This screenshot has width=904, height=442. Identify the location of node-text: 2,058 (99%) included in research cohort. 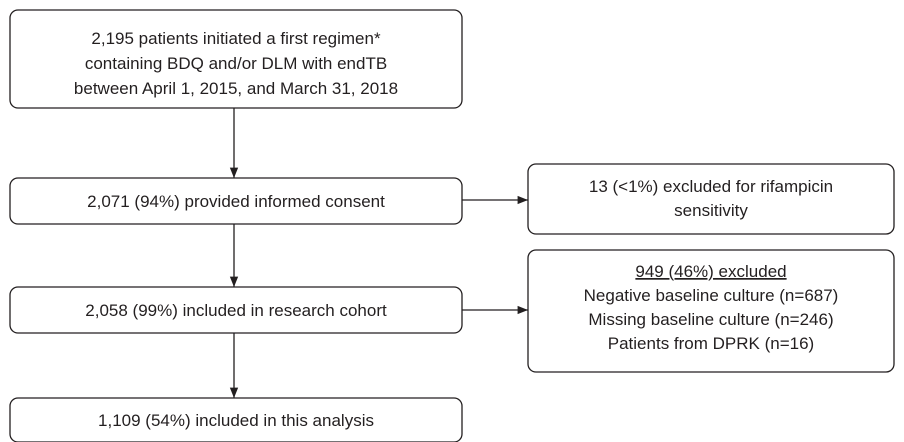
(236, 310).